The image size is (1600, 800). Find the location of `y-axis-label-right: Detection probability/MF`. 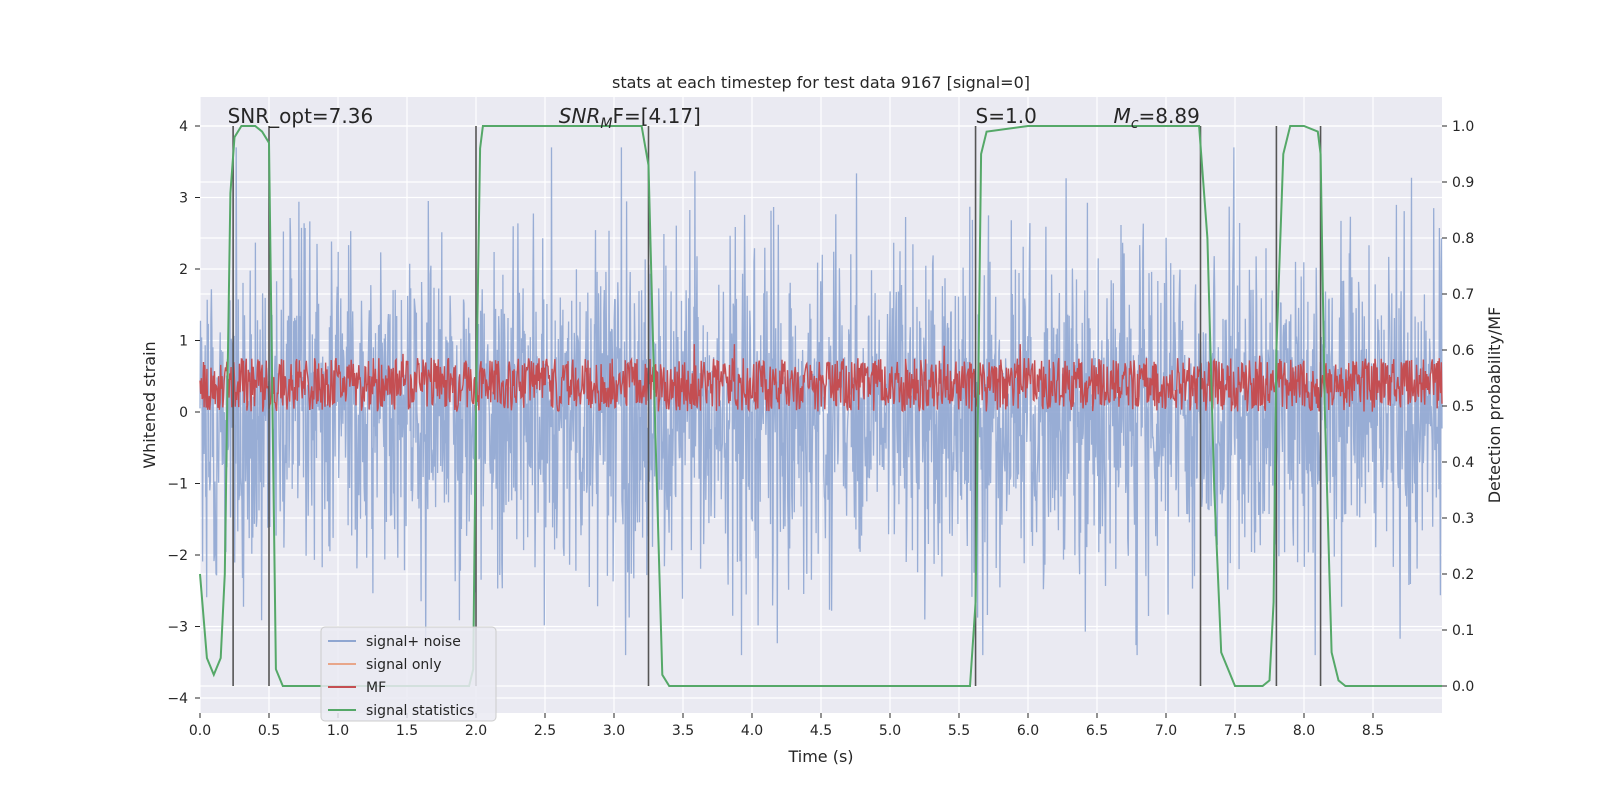

y-axis-label-right: Detection probability/MF is located at coordinates (1494, 405).